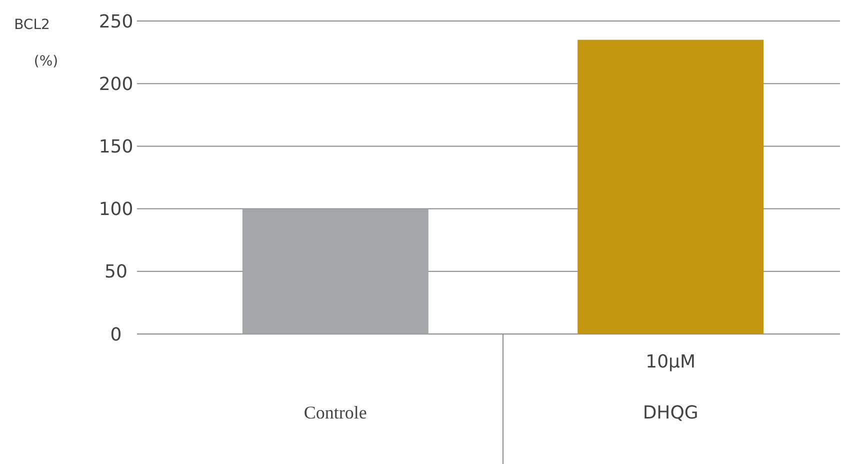  I want to click on y-tick-label: 50, so click(116, 272).